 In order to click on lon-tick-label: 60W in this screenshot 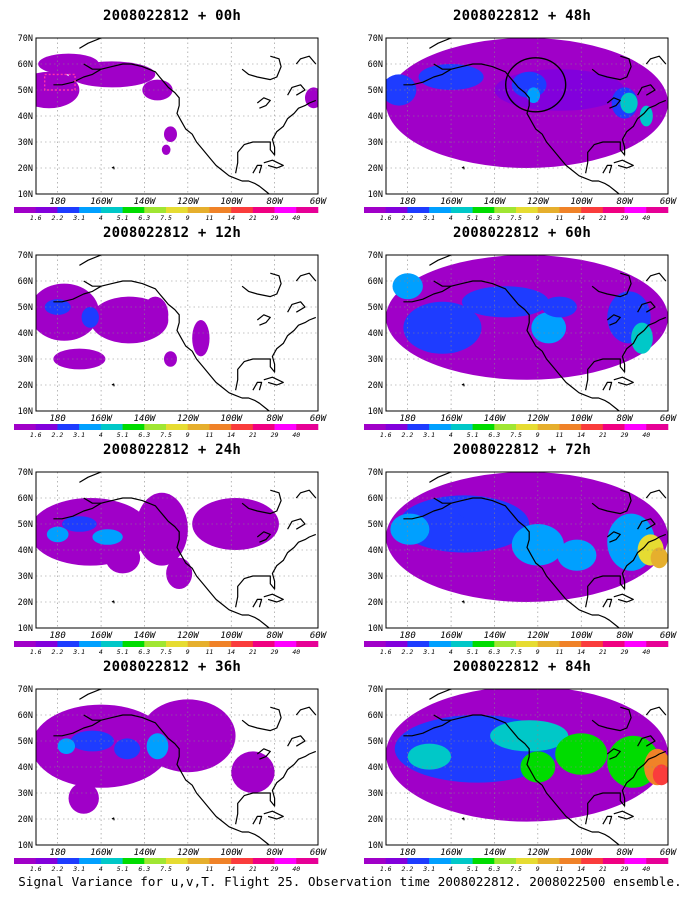, I will do `click(319, 636)`.